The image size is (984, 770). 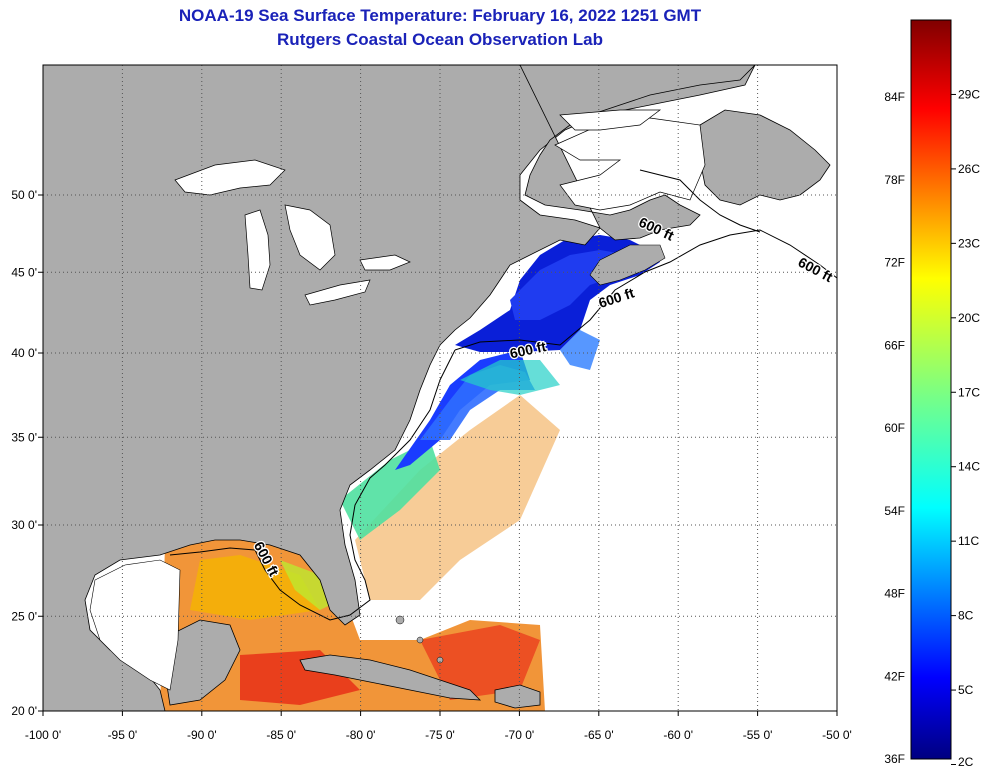 What do you see at coordinates (610, 120) in the screenshot?
I see `hudson-bay-edge` at bounding box center [610, 120].